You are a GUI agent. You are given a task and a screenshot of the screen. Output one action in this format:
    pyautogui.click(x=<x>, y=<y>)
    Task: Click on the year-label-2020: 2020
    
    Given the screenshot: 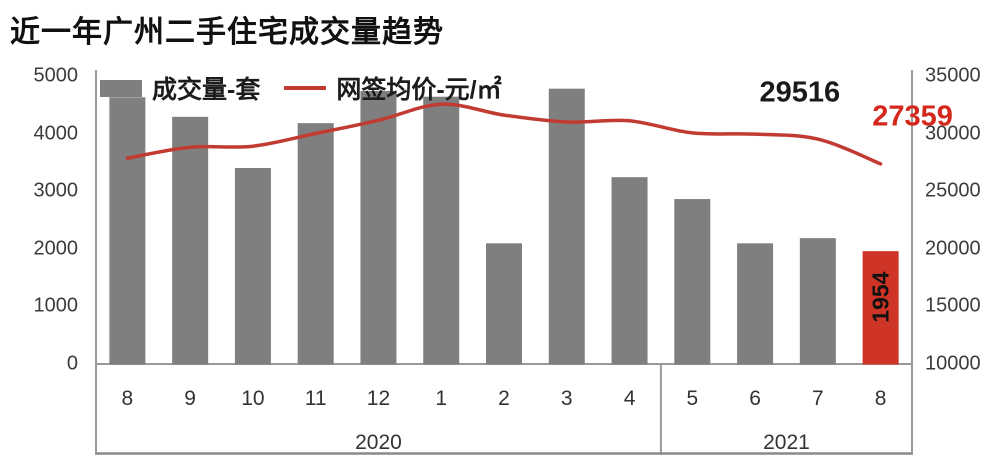 What is the action you would take?
    pyautogui.click(x=378, y=442)
    